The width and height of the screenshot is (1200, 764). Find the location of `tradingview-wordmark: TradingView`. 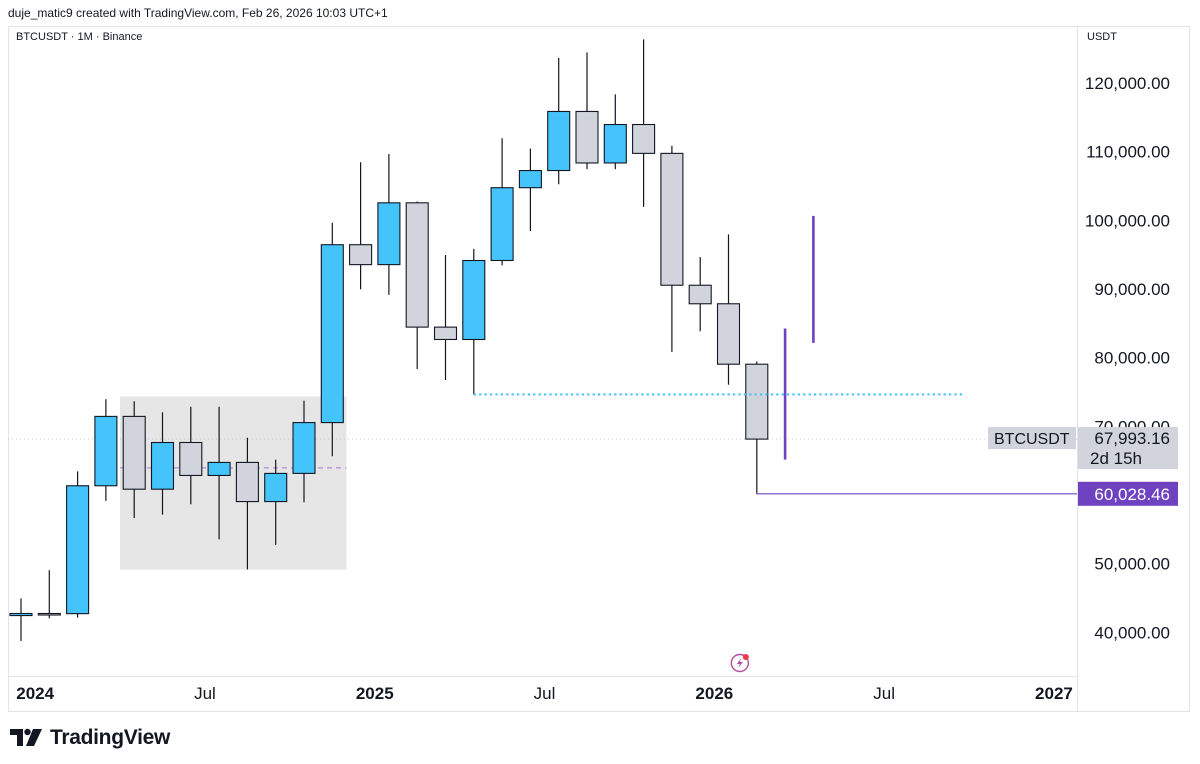

tradingview-wordmark: TradingView is located at coordinates (110, 737).